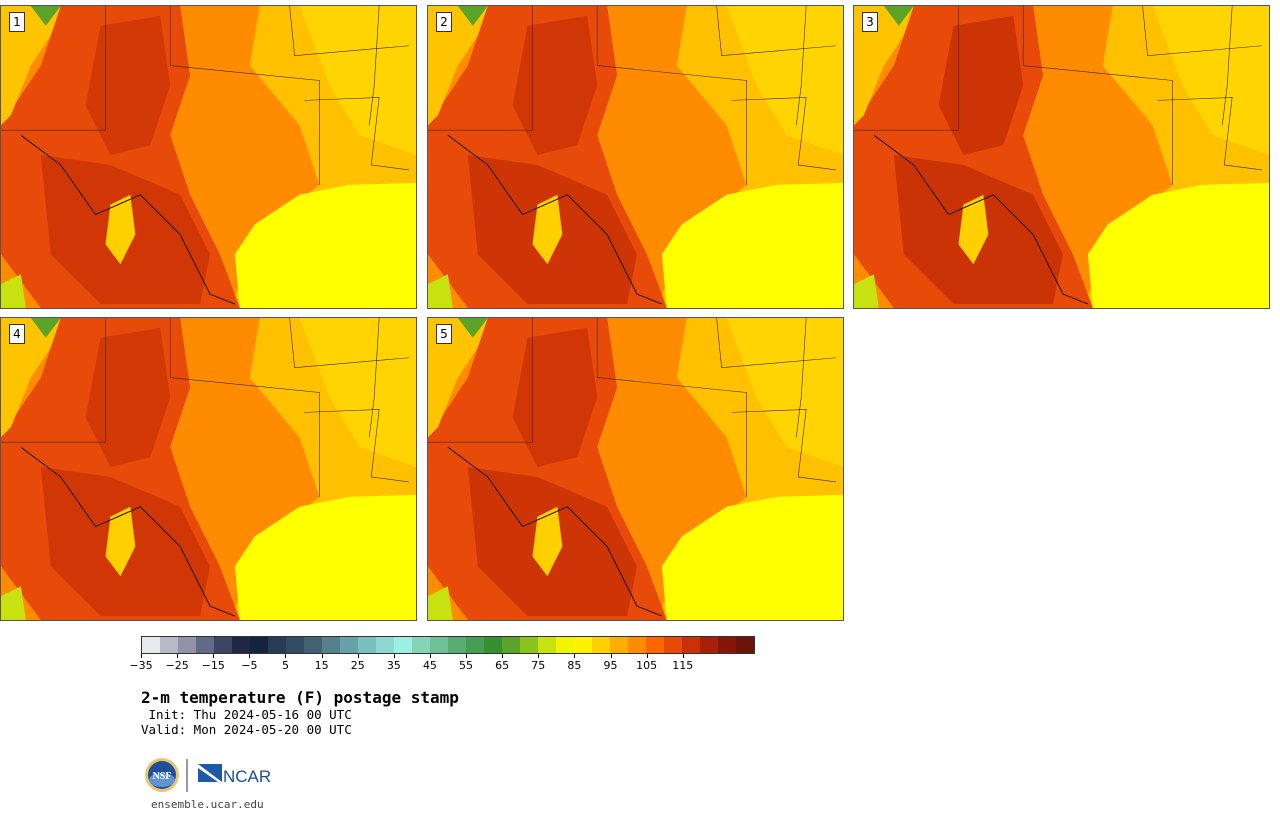 The image size is (1280, 815). I want to click on colorbar-ticks: −35 −25 −15 −5 5 15 25 35 45 55 65 75 85 95 105 115, so click(442, 664).